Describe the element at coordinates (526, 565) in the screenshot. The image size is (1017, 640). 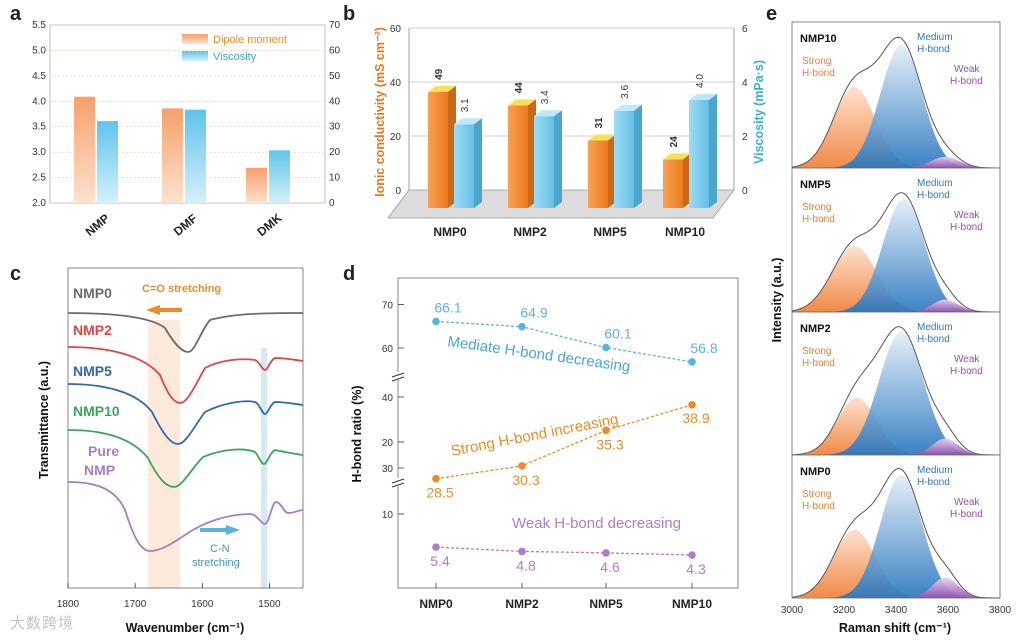
I see `data-label-weak-h-bond: 4.8` at that location.